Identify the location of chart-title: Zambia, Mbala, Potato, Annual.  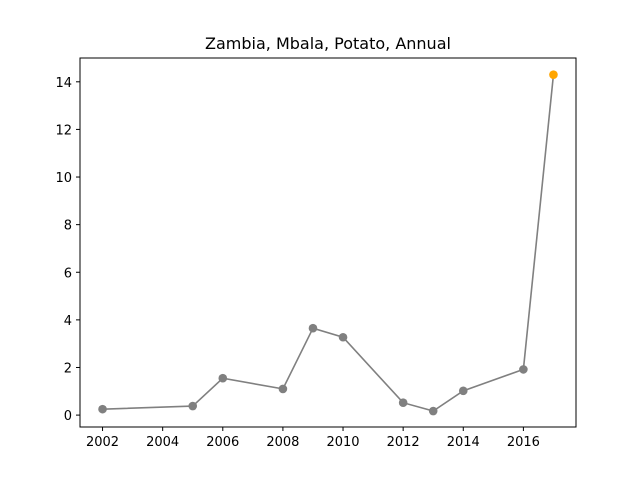
(328, 43).